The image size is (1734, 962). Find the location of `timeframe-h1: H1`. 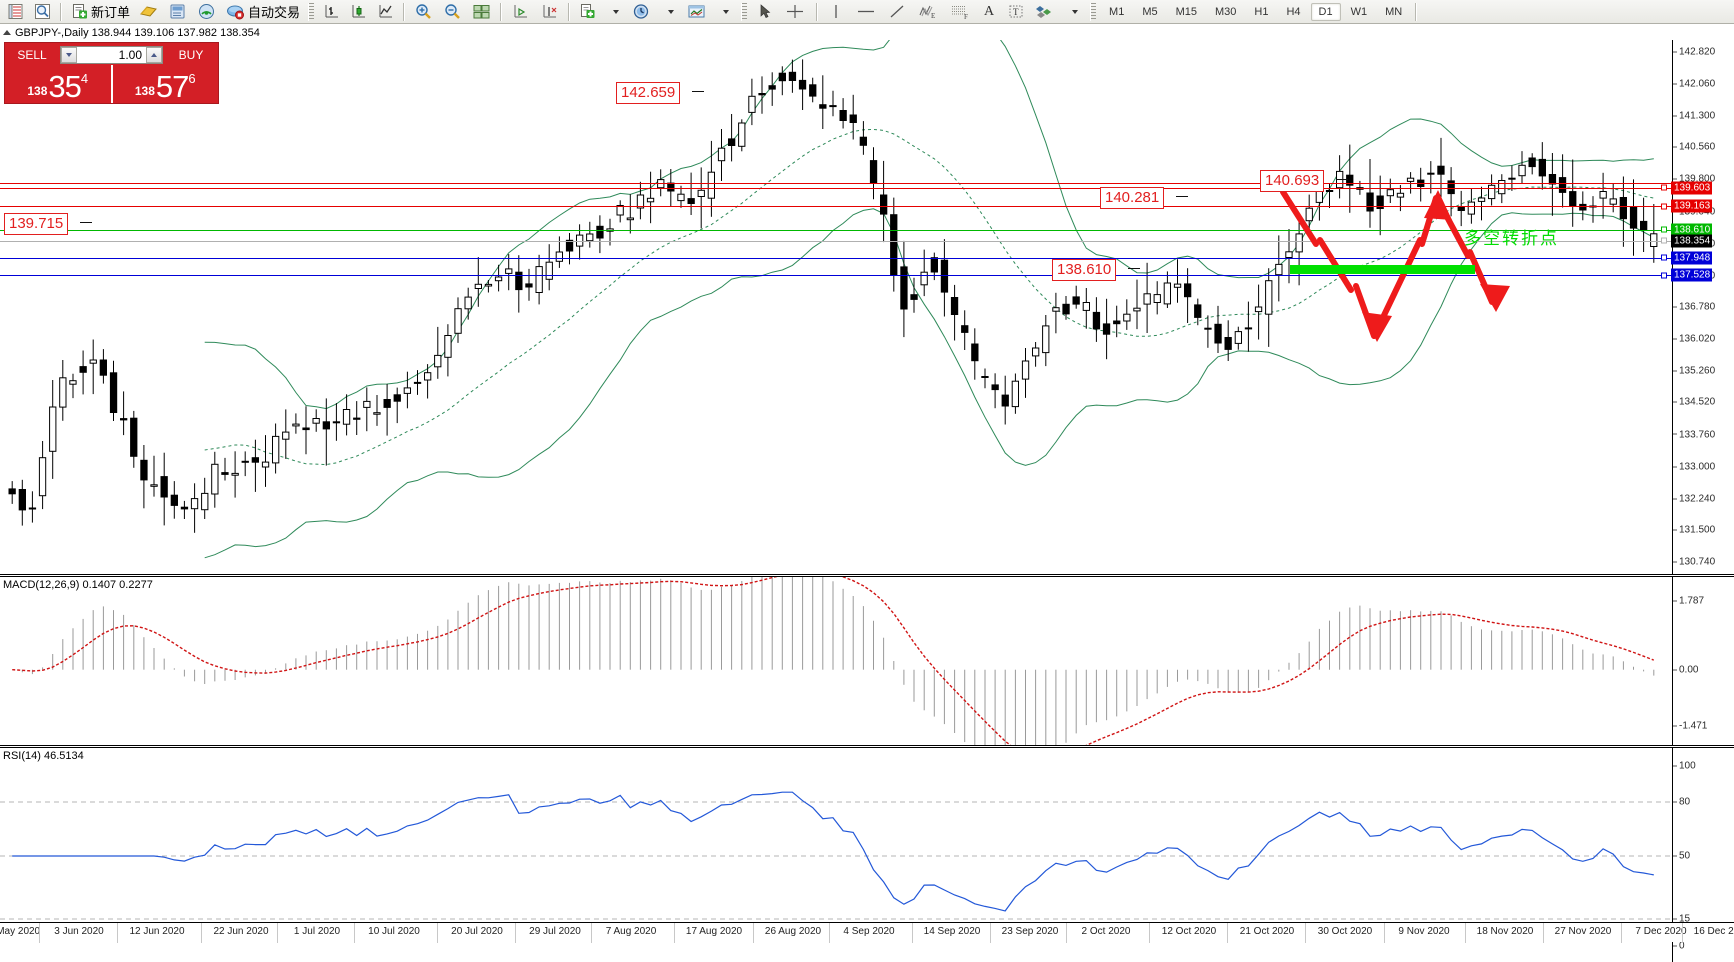

timeframe-h1: H1 is located at coordinates (1261, 11).